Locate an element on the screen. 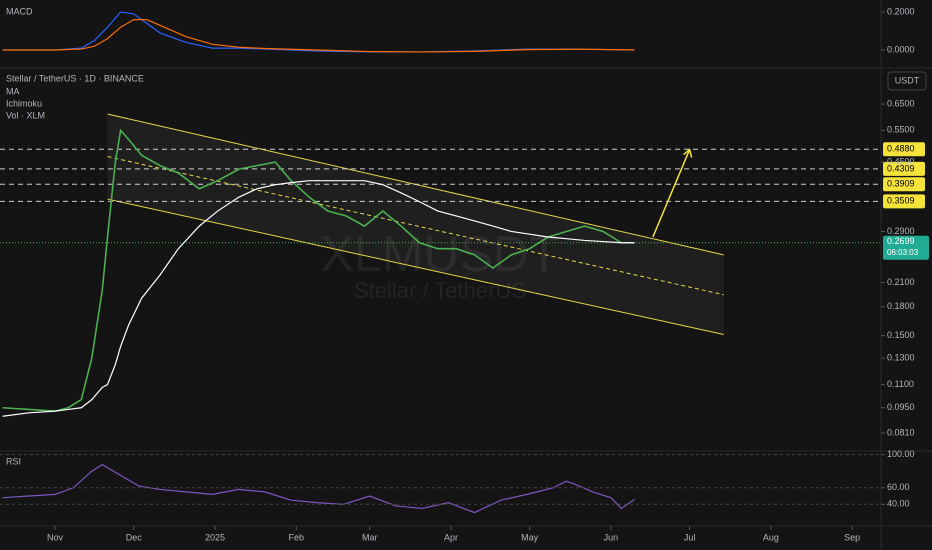  x-tick-label: Sep is located at coordinates (852, 537).